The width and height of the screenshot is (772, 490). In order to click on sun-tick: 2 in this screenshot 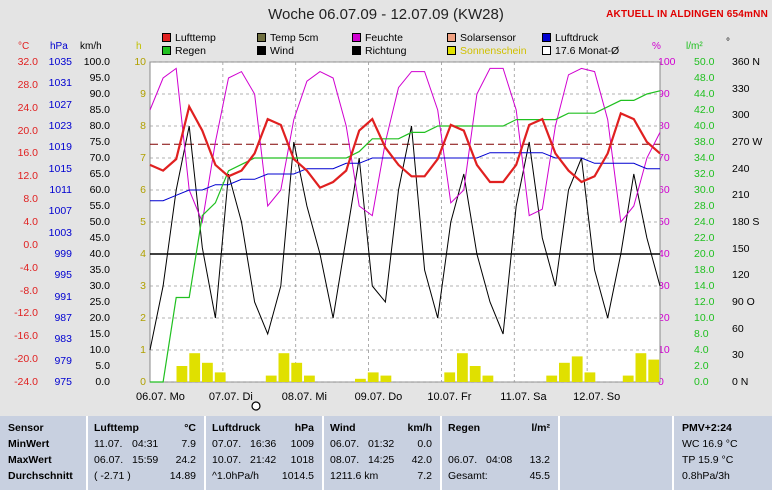, I will do `click(143, 318)`.